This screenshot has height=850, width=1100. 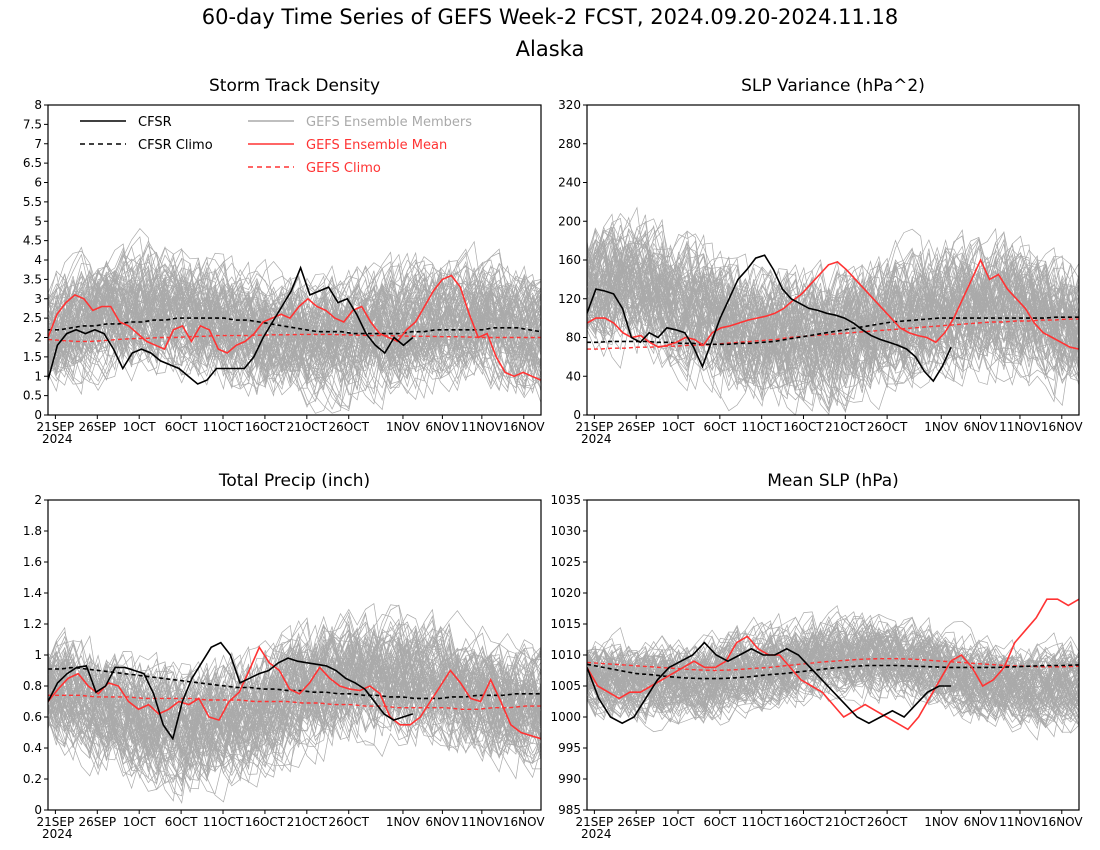 What do you see at coordinates (32, 593) in the screenshot?
I see `y-tick-label: 1.4` at bounding box center [32, 593].